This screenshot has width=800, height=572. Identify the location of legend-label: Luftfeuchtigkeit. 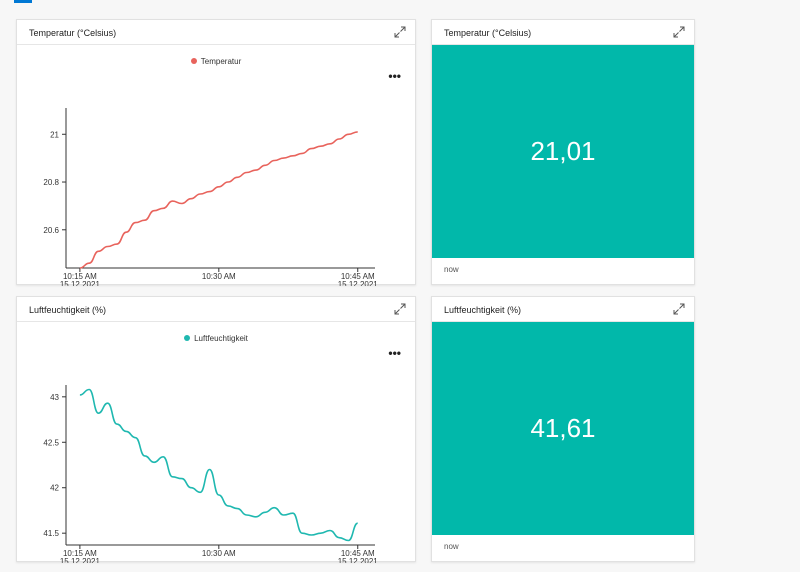
(221, 338).